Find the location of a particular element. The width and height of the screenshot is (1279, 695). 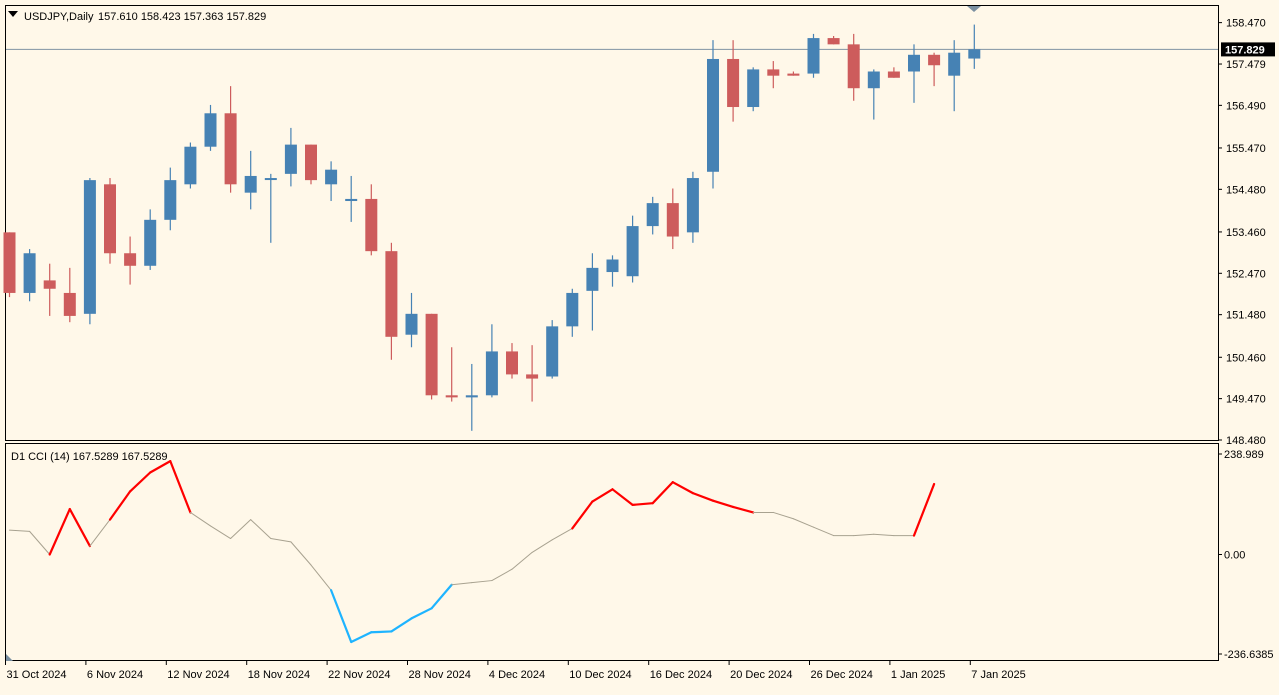

price-tick-label: 148.480 is located at coordinates (1246, 441).